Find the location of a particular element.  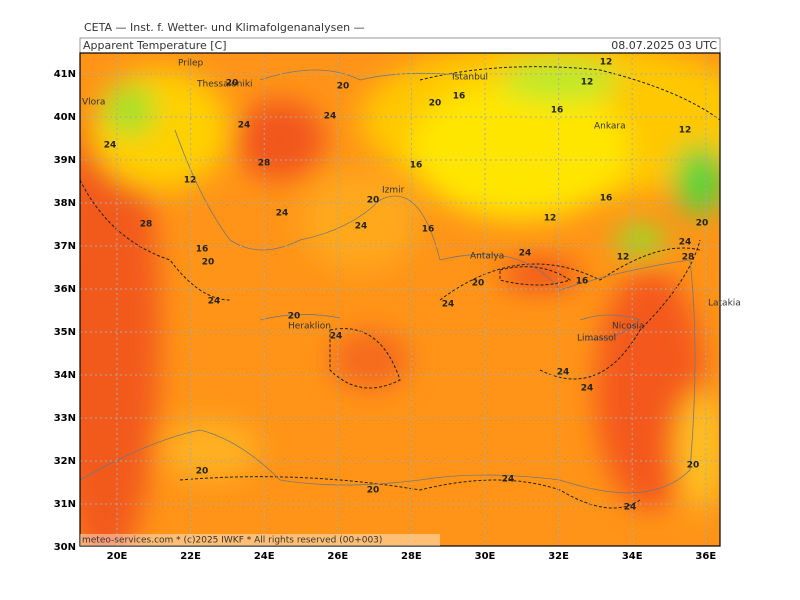

city-label: Latakia is located at coordinates (724, 304).